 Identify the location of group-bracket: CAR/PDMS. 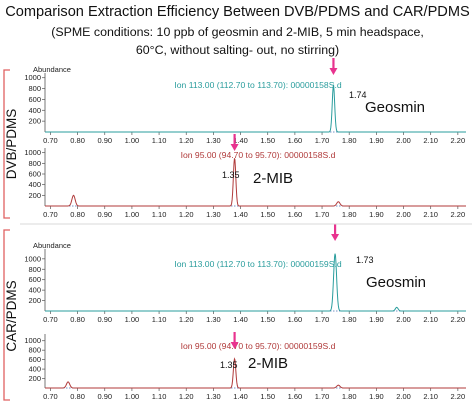
(11, 315).